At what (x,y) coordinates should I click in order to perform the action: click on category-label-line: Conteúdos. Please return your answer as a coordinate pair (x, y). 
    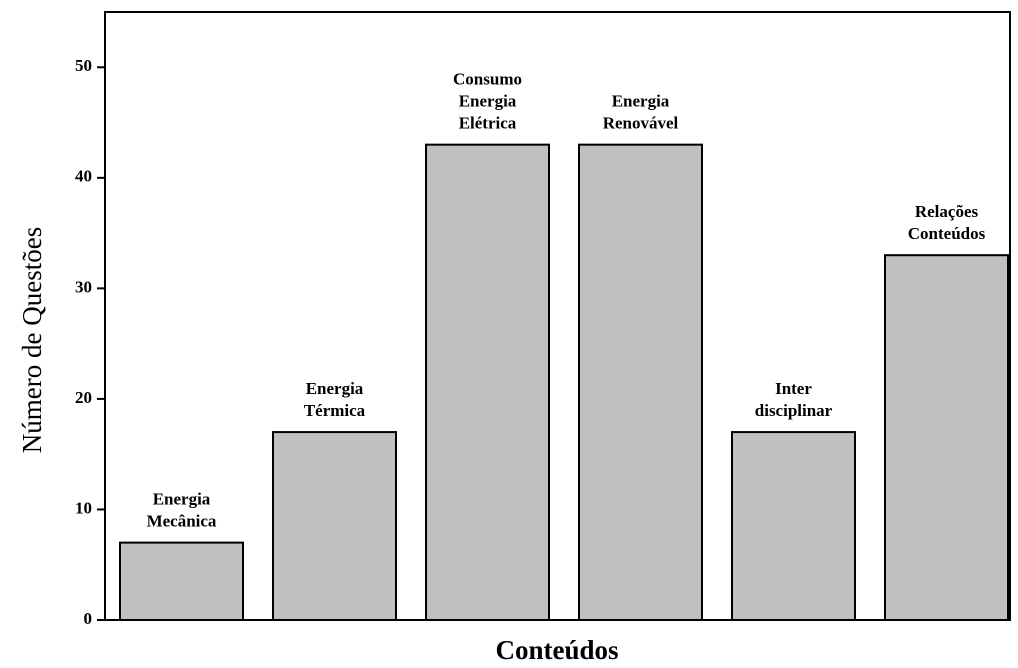
    Looking at the image, I should click on (947, 233).